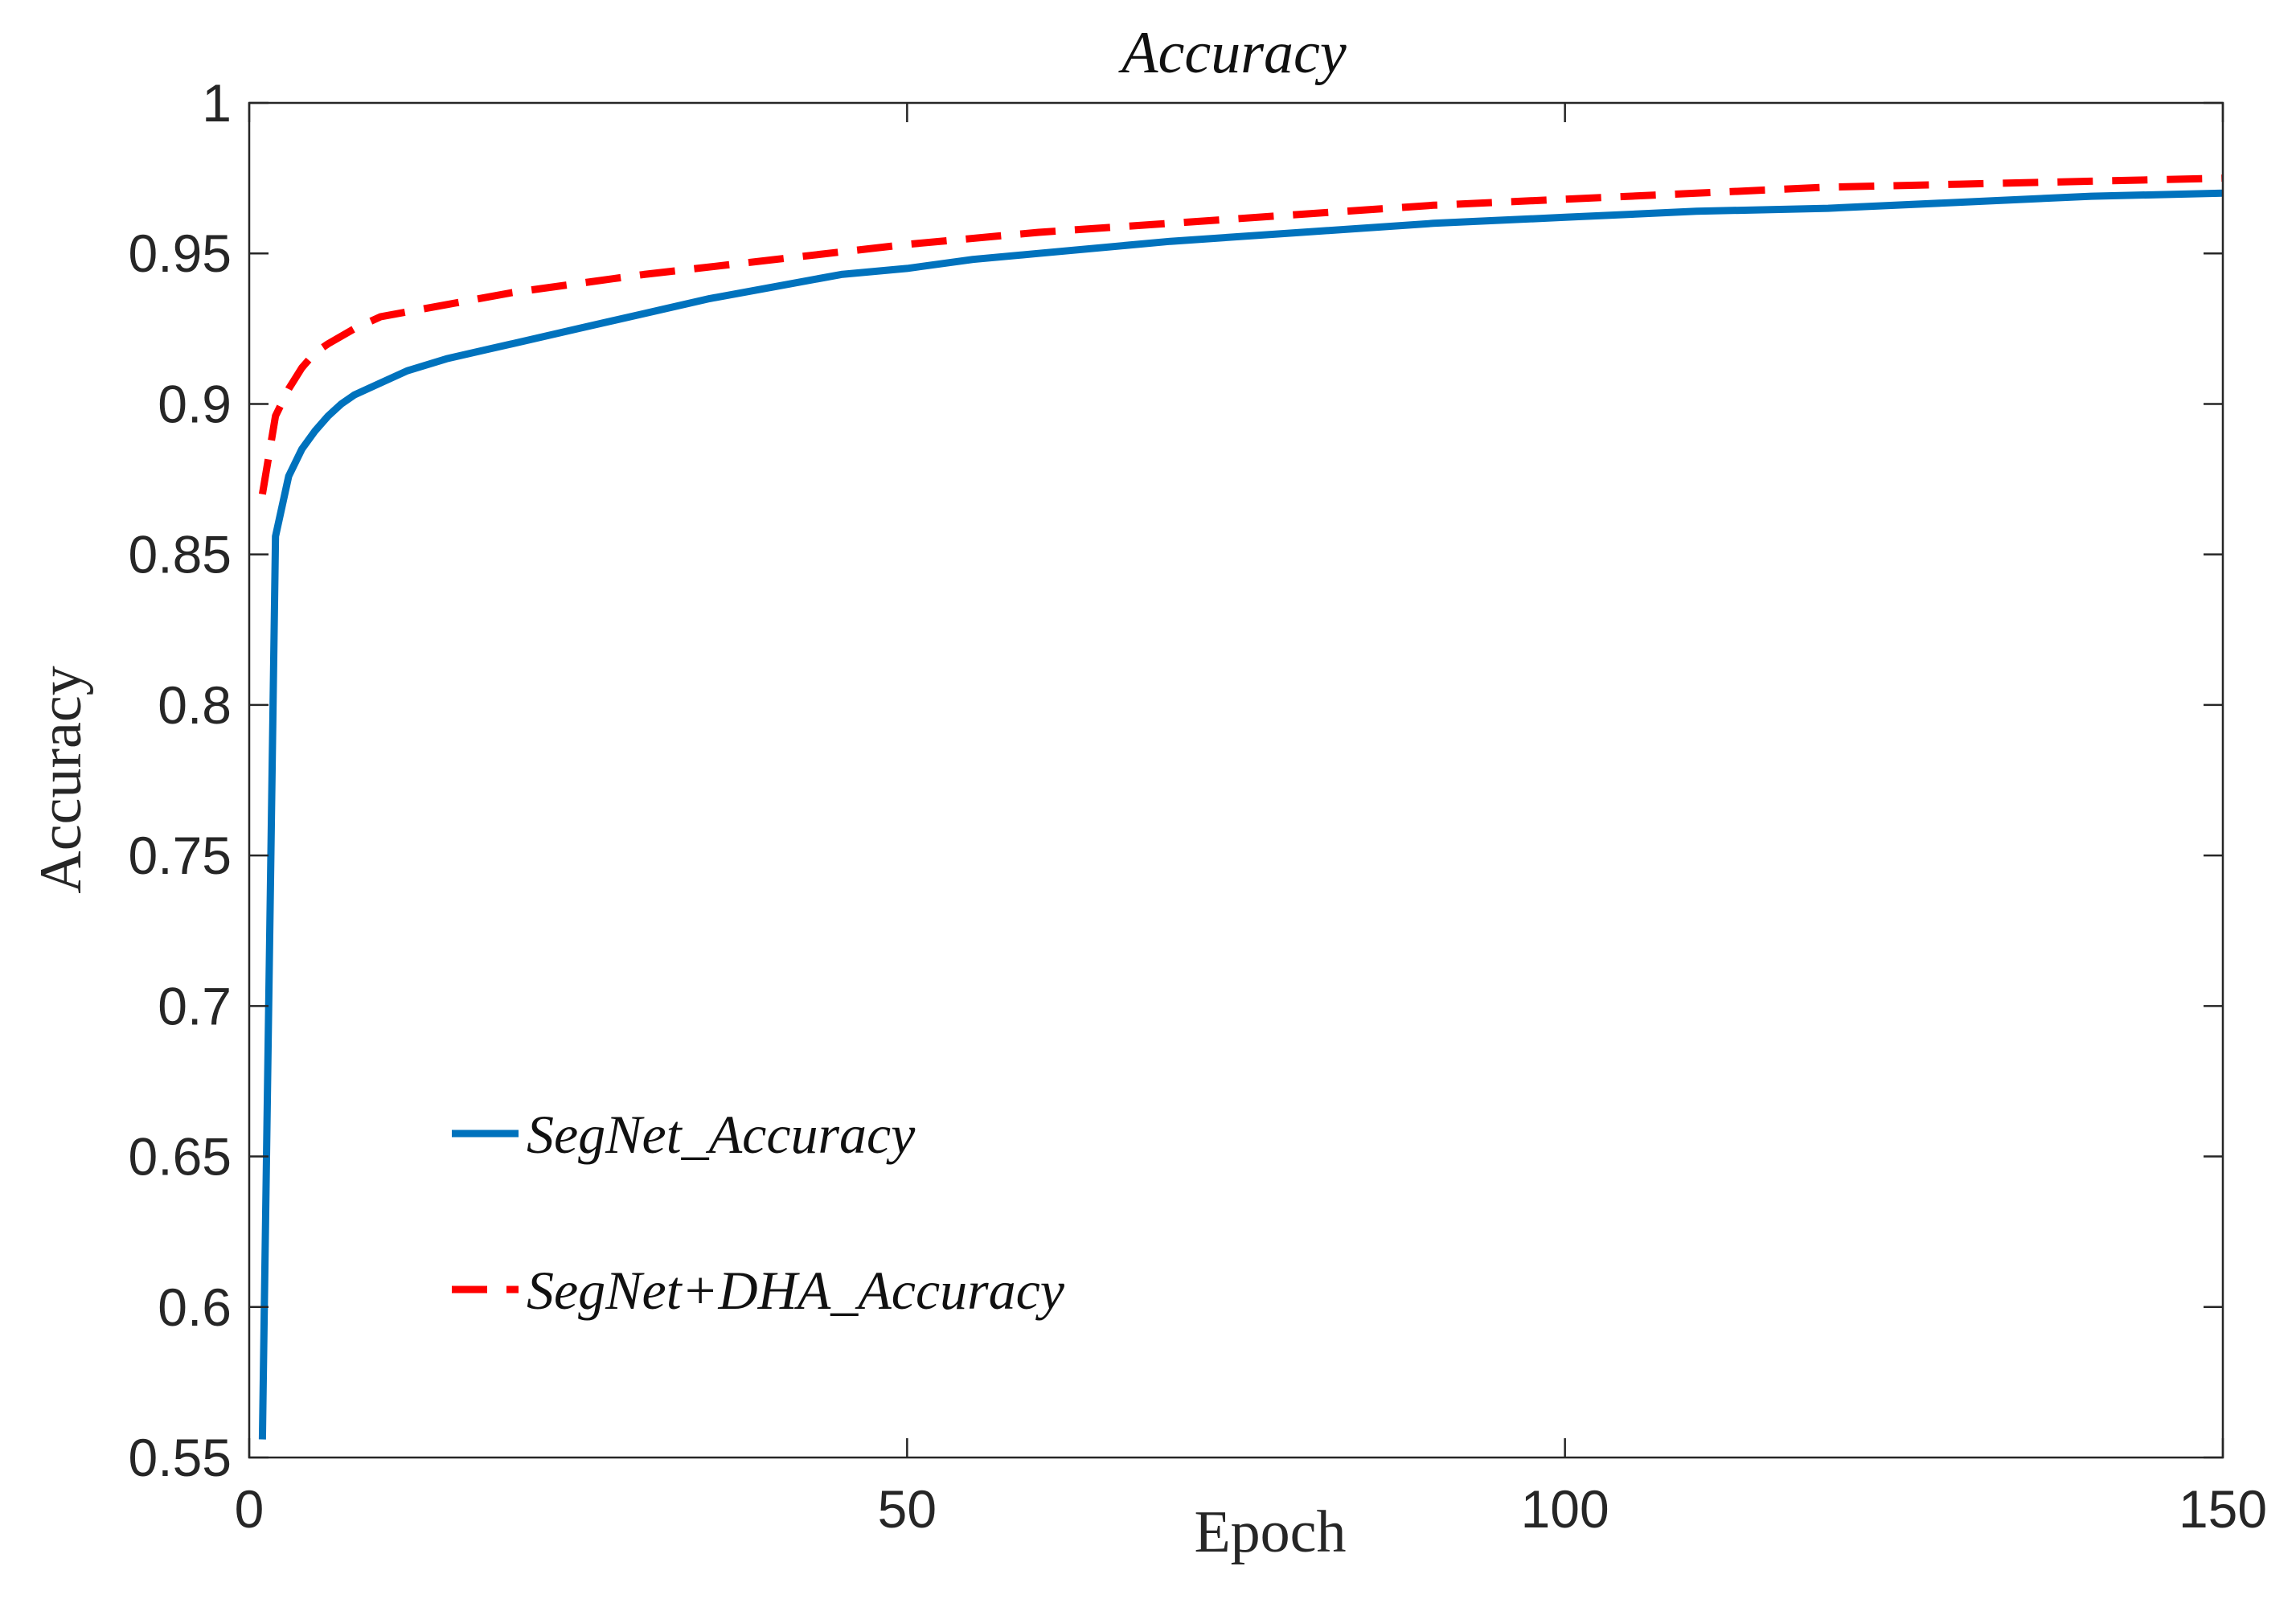 This screenshot has width=2296, height=1599. Describe the element at coordinates (195, 404) in the screenshot. I see `y-tick-label: 0.9` at that location.